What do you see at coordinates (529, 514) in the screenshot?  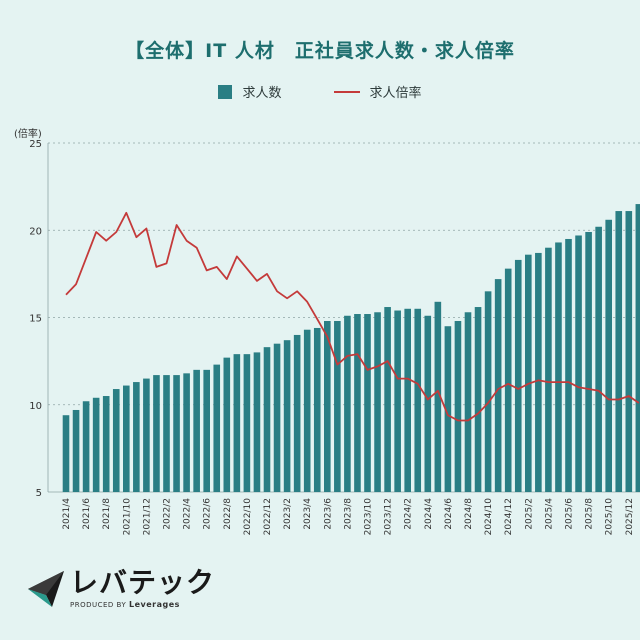 I see `x-tick-label: 2025/2` at bounding box center [529, 514].